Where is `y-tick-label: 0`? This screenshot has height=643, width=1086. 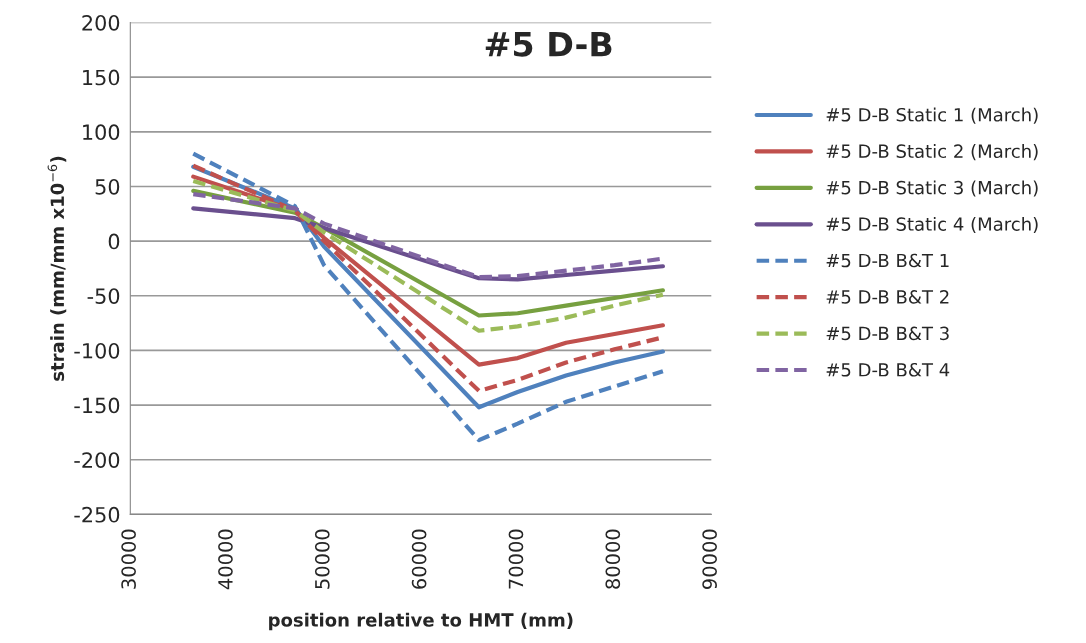 y-tick-label: 0 is located at coordinates (114, 241).